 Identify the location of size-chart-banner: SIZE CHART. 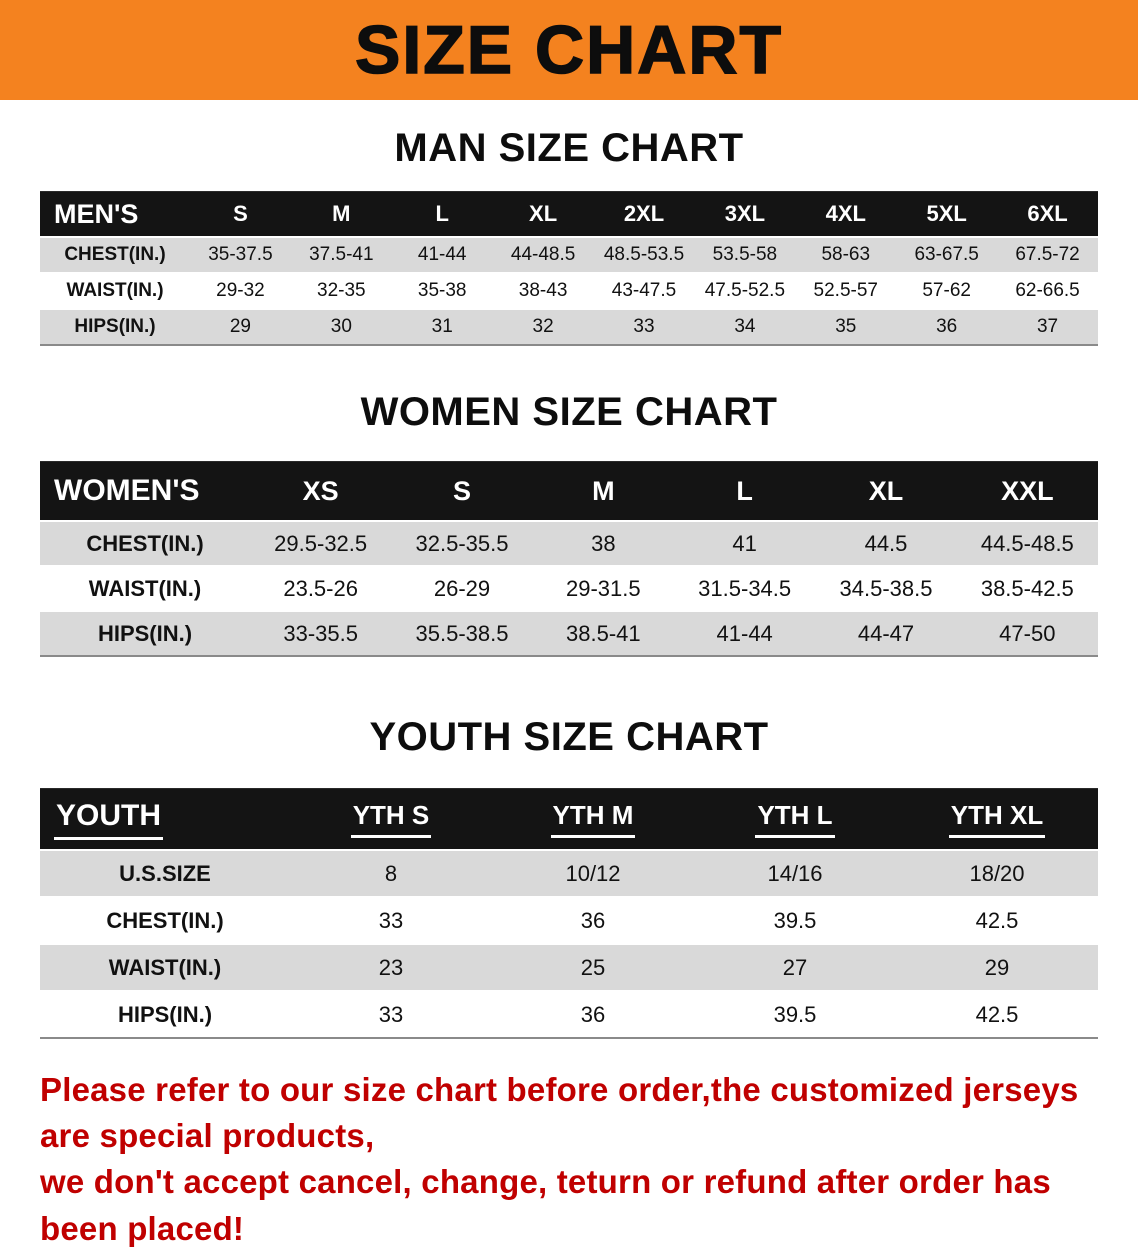
(569, 50).